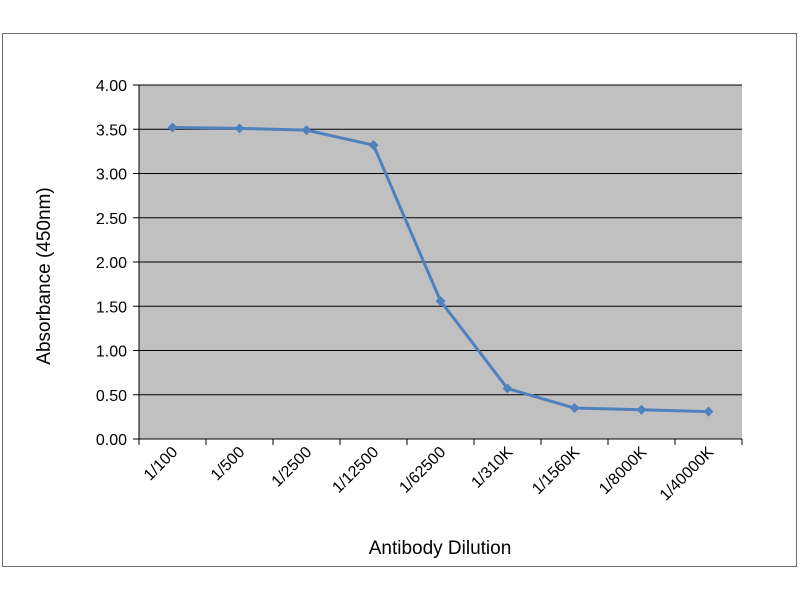 The image size is (800, 600). Describe the element at coordinates (111, 175) in the screenshot. I see `y-tick-label: 3.00` at that location.